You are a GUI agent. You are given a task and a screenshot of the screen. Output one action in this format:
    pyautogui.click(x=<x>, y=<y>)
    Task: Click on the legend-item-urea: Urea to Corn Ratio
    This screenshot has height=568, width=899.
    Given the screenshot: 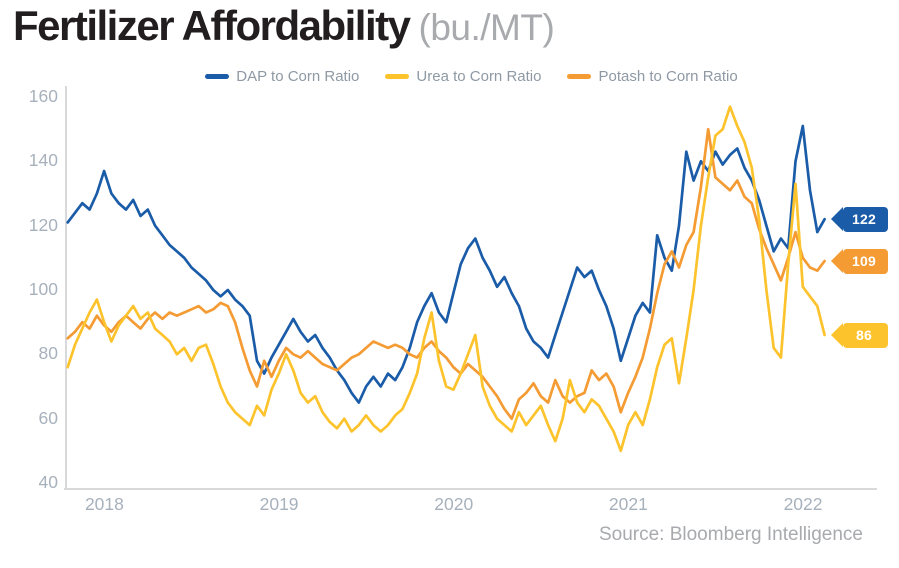 What is the action you would take?
    pyautogui.click(x=463, y=76)
    